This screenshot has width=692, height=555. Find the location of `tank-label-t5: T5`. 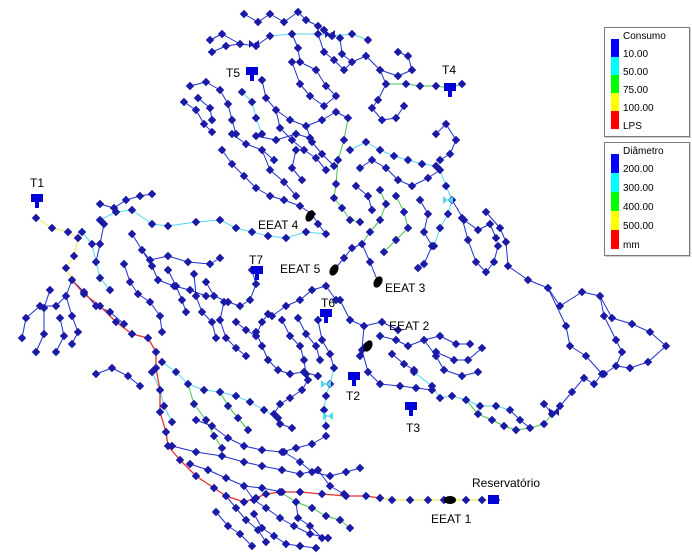

tank-label-t5: T5 is located at coordinates (233, 73).